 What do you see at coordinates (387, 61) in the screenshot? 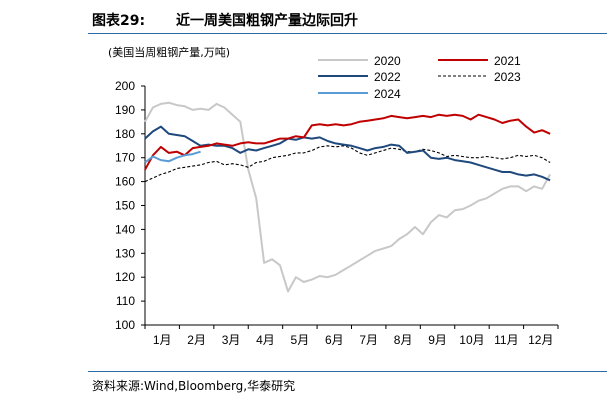
I see `legend-label-2020: 2020` at bounding box center [387, 61].